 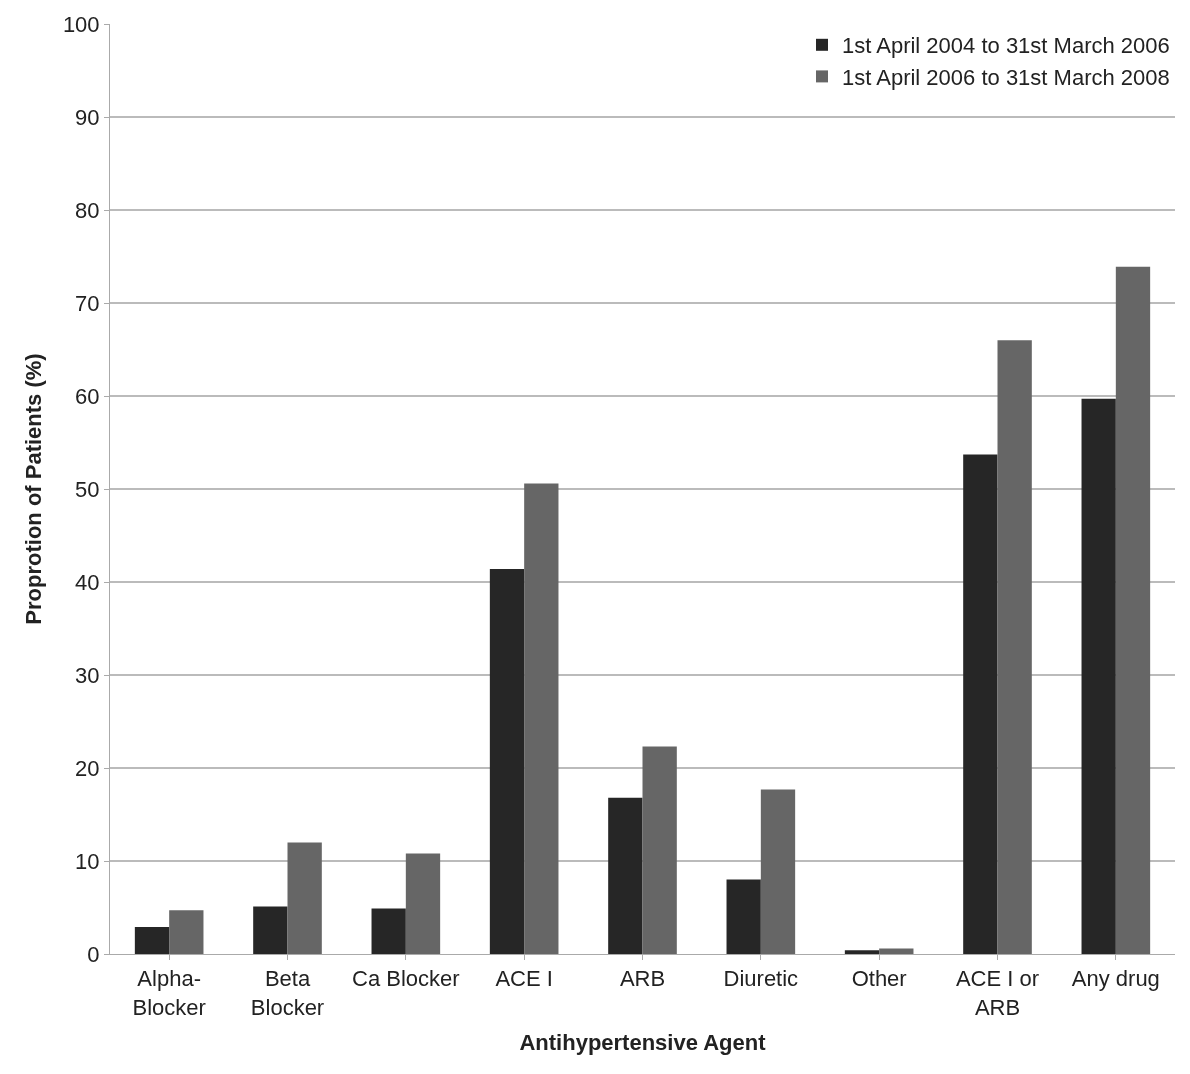 What do you see at coordinates (87, 768) in the screenshot?
I see `y-tick-label: 20` at bounding box center [87, 768].